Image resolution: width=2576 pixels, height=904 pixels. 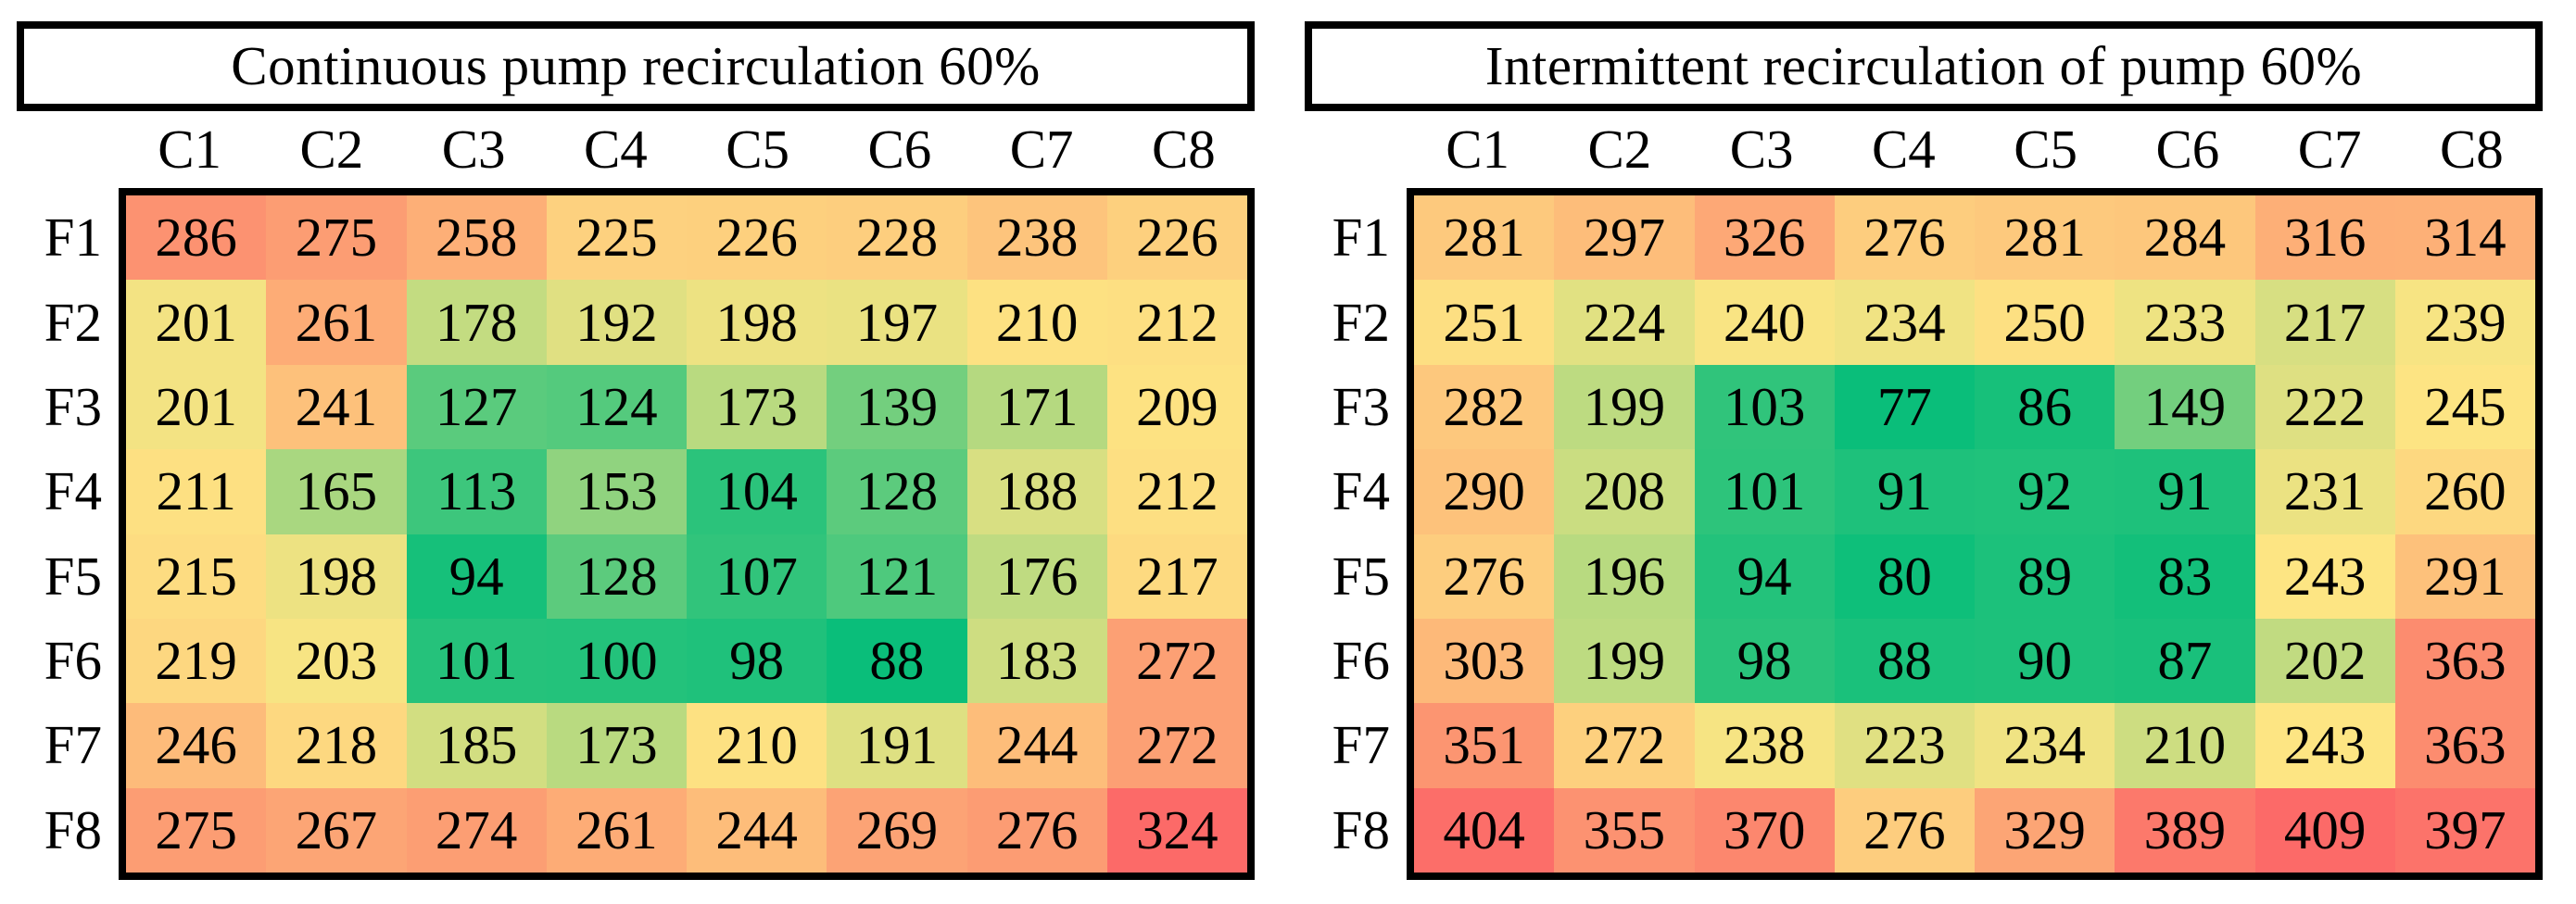 I want to click on heatmap-row-F8: 275 267 274 261 244 269 276 324, so click(x=686, y=830).